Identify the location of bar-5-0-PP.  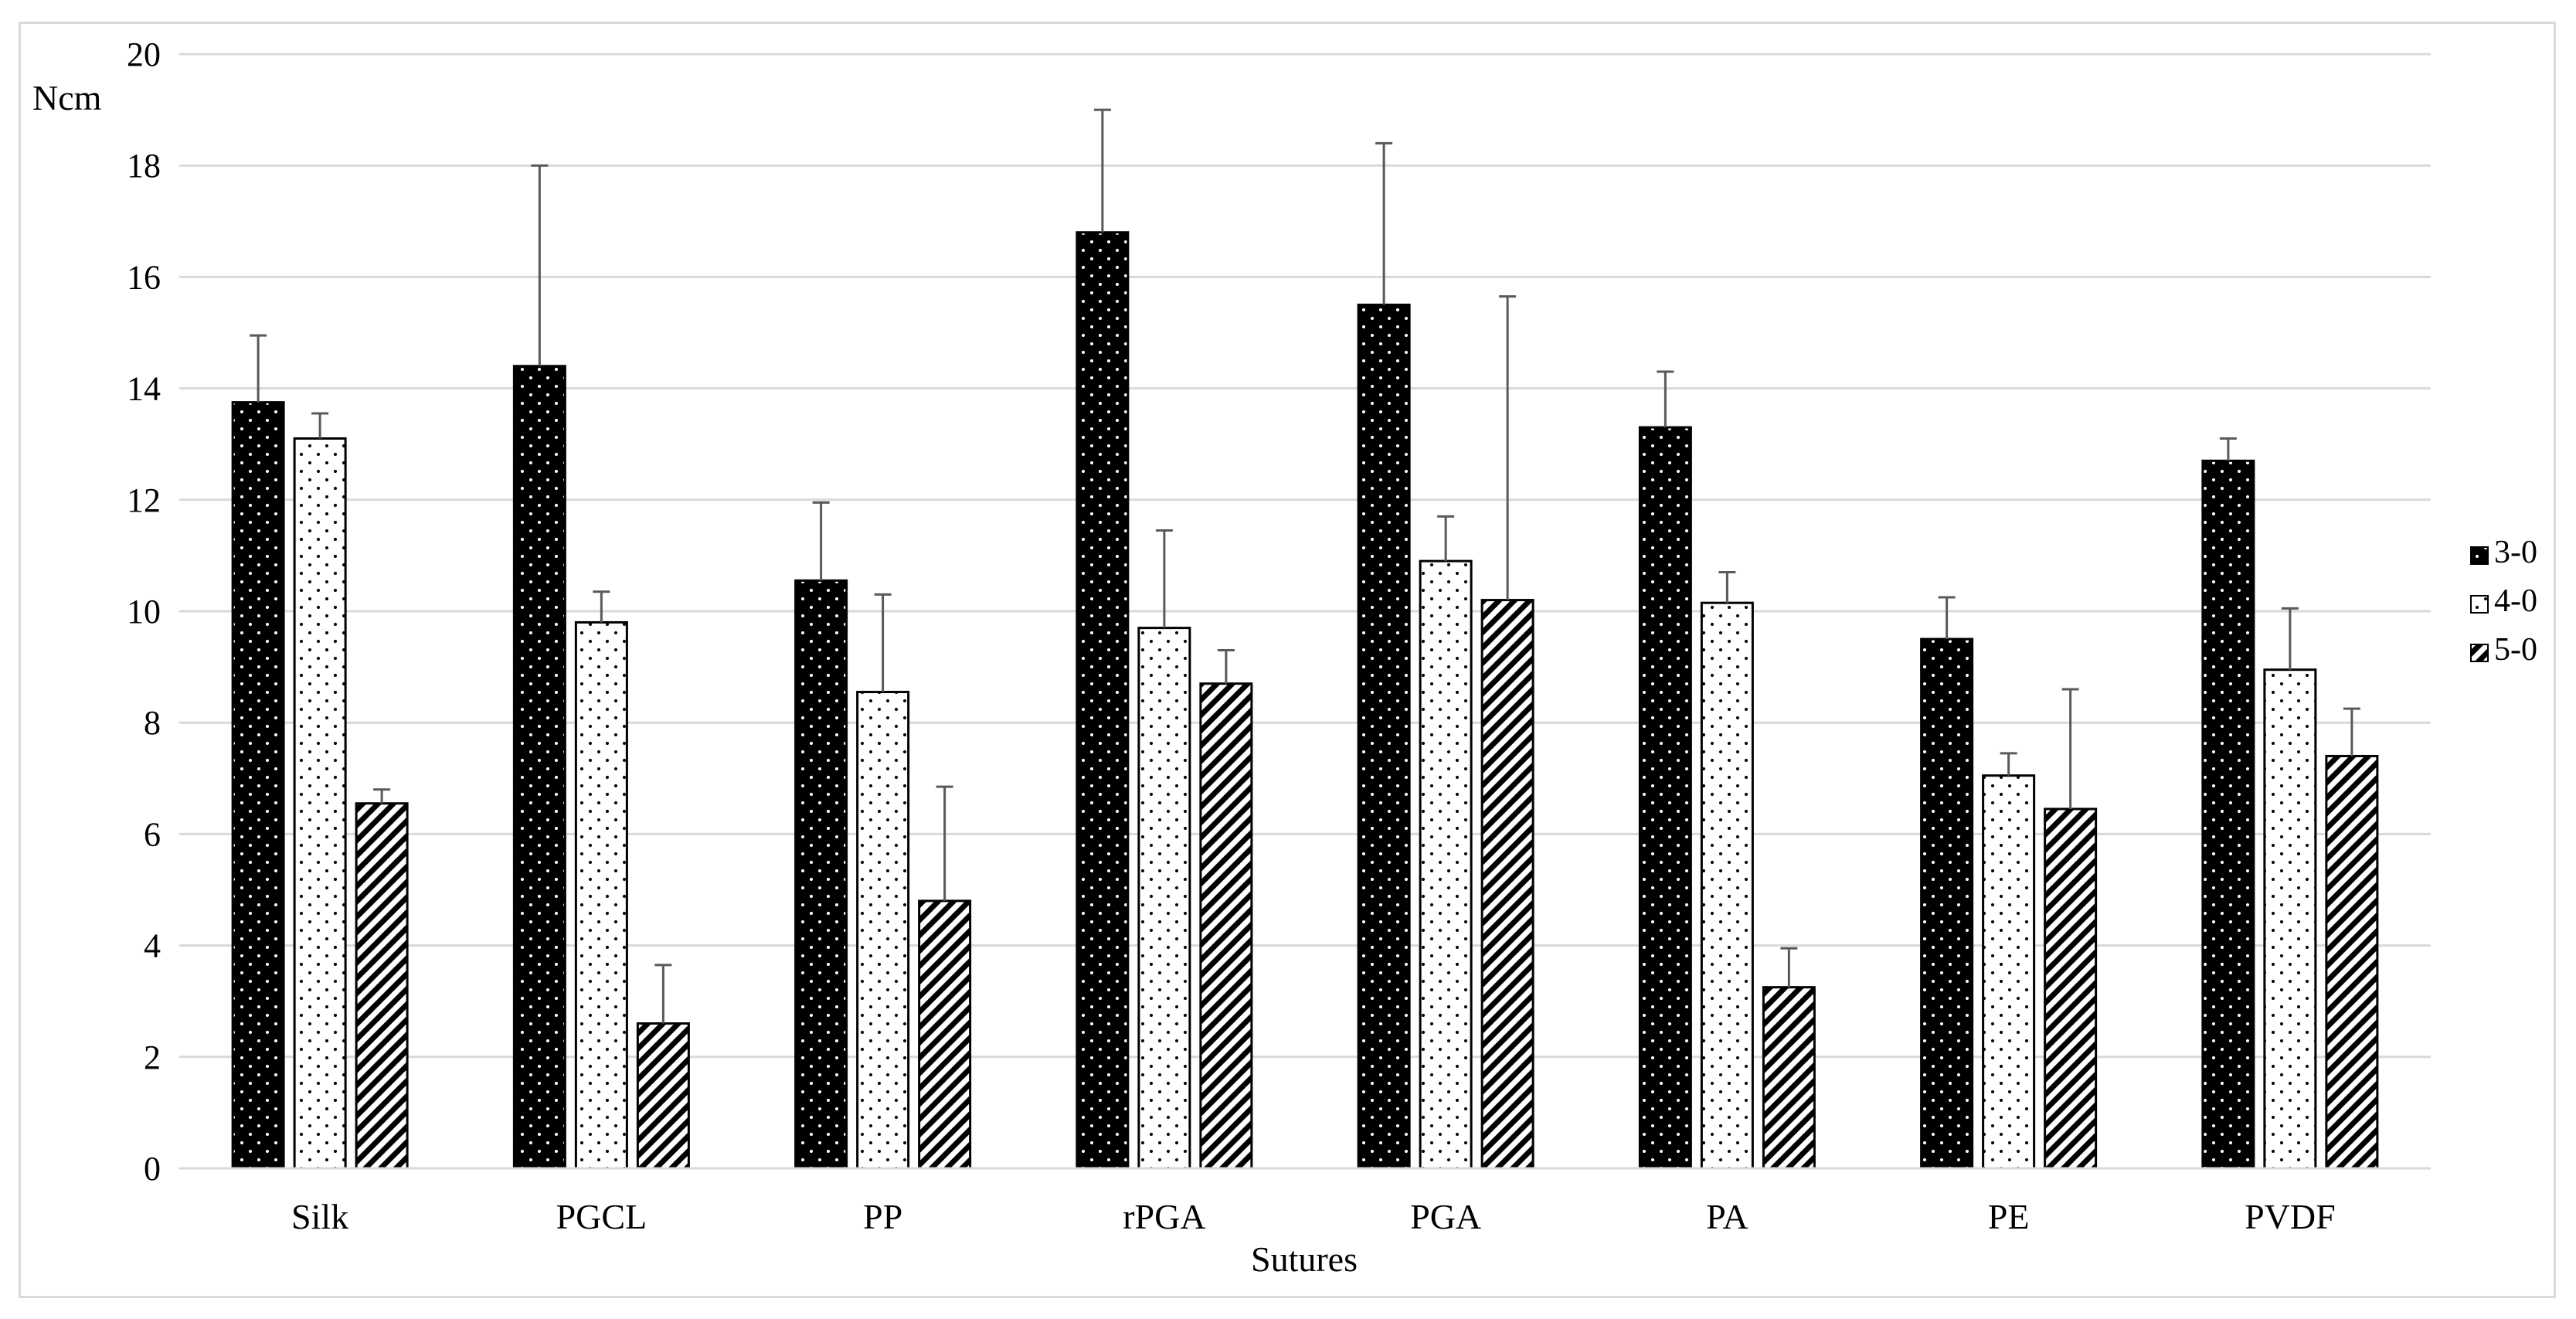
(945, 1034).